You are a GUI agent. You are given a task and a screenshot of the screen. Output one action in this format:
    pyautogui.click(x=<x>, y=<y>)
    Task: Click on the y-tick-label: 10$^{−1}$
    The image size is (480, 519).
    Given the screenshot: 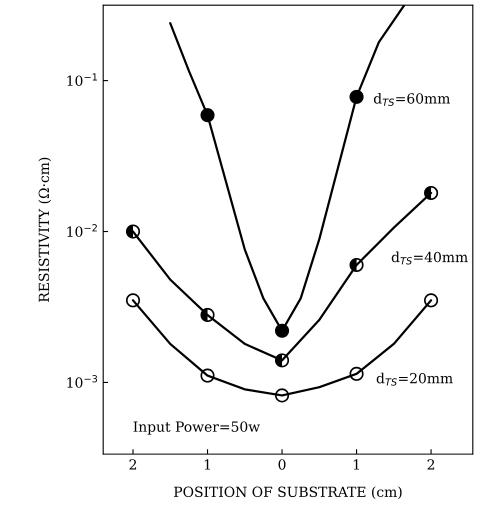 What is the action you would take?
    pyautogui.click(x=82, y=79)
    